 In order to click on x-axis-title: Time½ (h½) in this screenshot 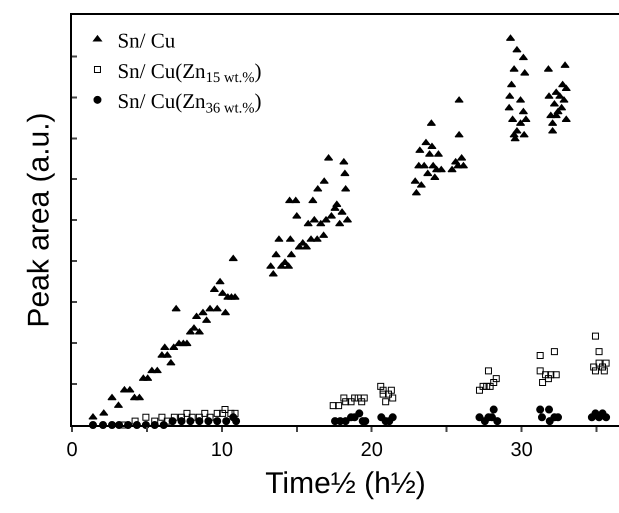, I will do `click(345, 483)`.